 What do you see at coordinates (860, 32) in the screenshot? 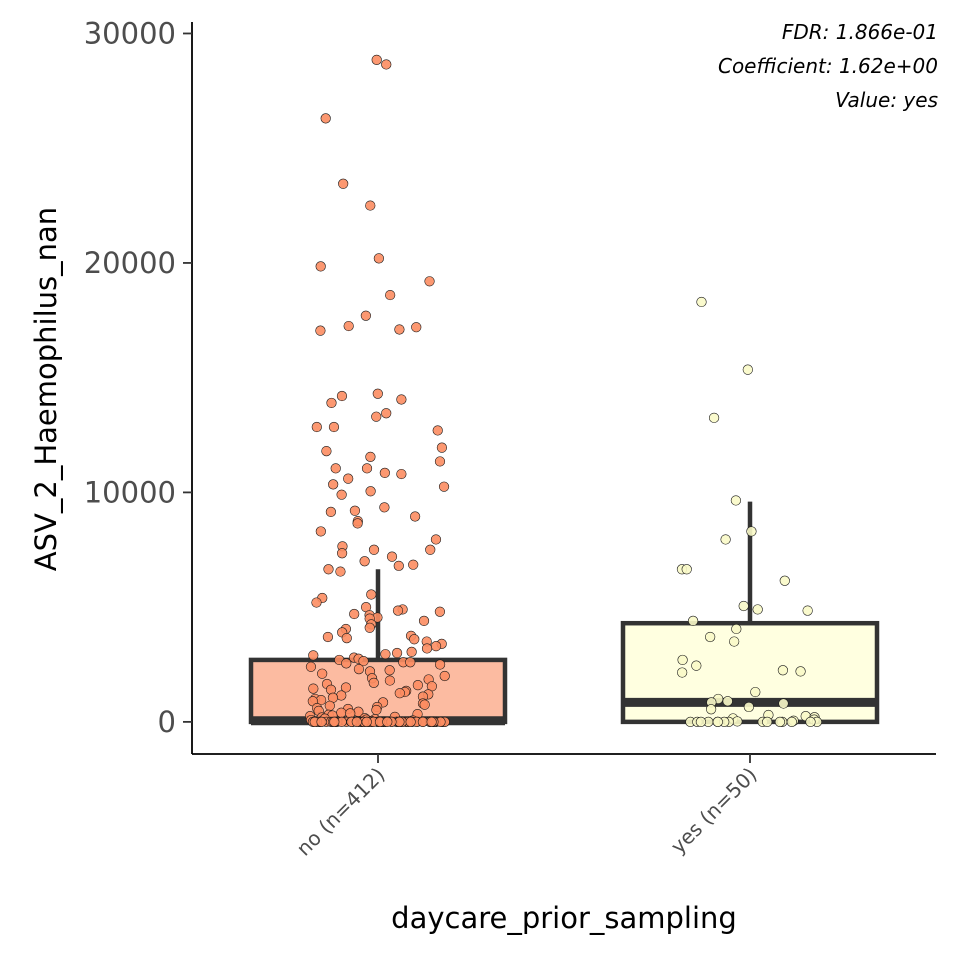
I see `annotation-fdr: FDR: 1.866e-01` at bounding box center [860, 32].